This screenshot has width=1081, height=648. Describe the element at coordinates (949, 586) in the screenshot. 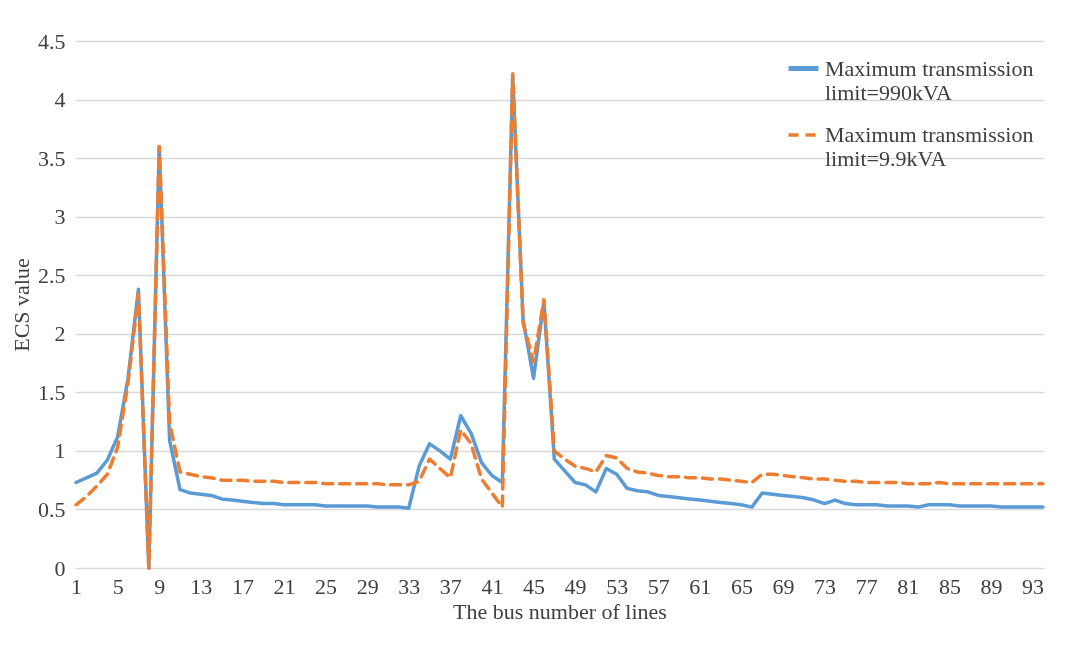

I see `x-tick-label: 85` at that location.